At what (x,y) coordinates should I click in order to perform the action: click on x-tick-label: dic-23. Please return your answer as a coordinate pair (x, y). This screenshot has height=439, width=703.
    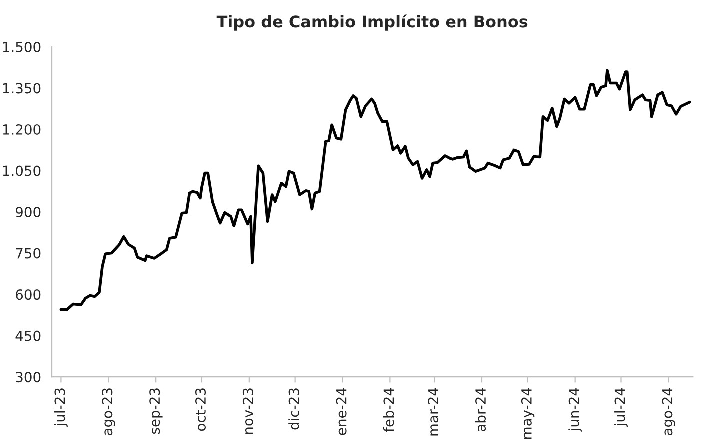
    Looking at the image, I should click on (294, 409).